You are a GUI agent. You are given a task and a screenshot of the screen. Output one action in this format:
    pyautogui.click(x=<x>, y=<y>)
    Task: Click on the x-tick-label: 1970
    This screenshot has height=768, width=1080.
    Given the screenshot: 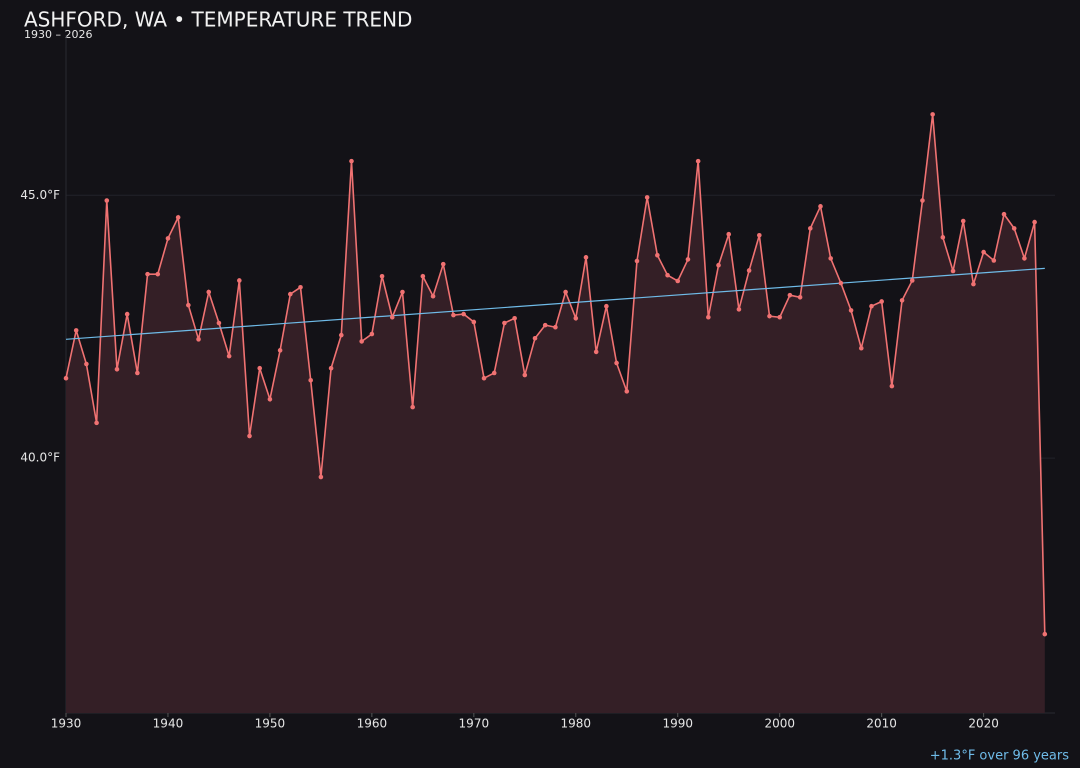 What is the action you would take?
    pyautogui.click(x=474, y=724)
    